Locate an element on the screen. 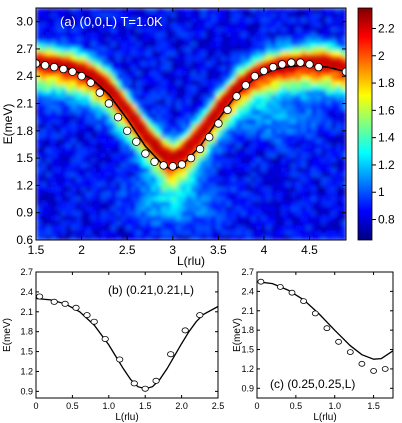 Image resolution: width=402 pixels, height=423 pixels. data-point is located at coordinates (218, 123).